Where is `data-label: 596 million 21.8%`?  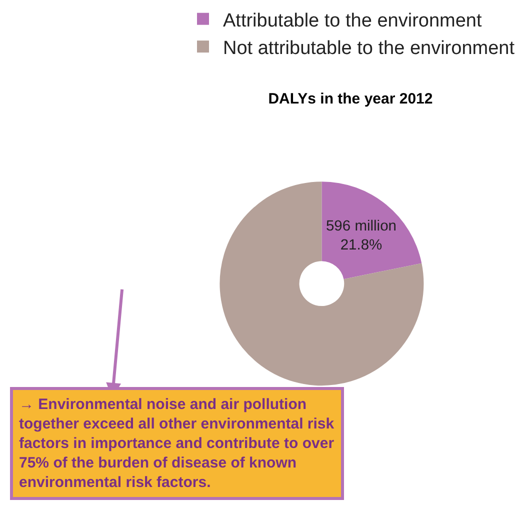
data-label: 596 million 21.8% is located at coordinates (361, 236).